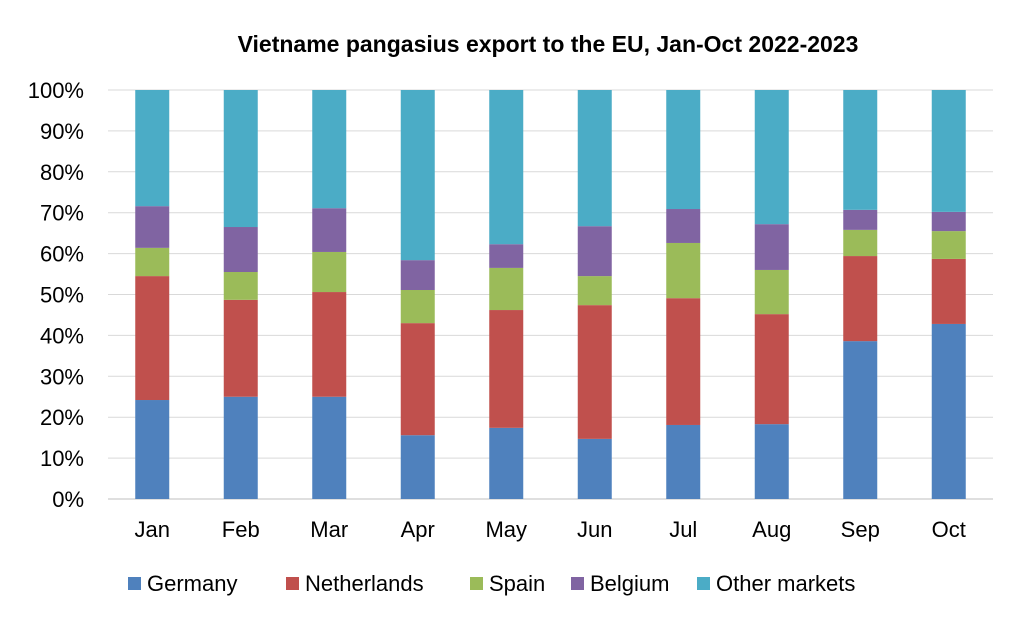 This screenshot has width=1024, height=629. I want to click on y-tick-label: 80%, so click(62, 172).